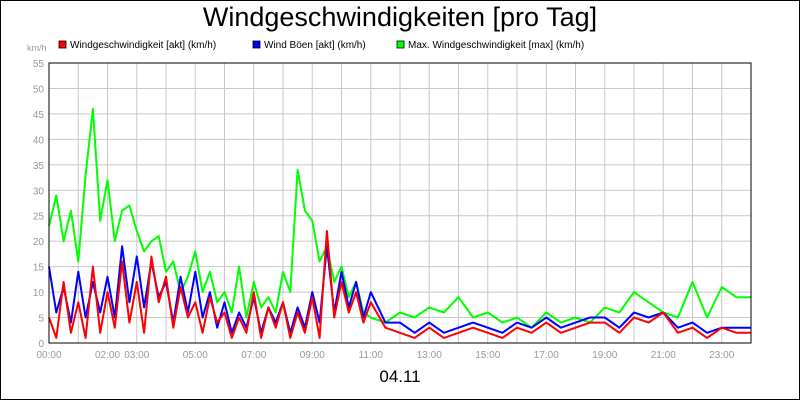 Image resolution: width=800 pixels, height=400 pixels. What do you see at coordinates (39, 115) in the screenshot?
I see `y-tick-label: 45` at bounding box center [39, 115].